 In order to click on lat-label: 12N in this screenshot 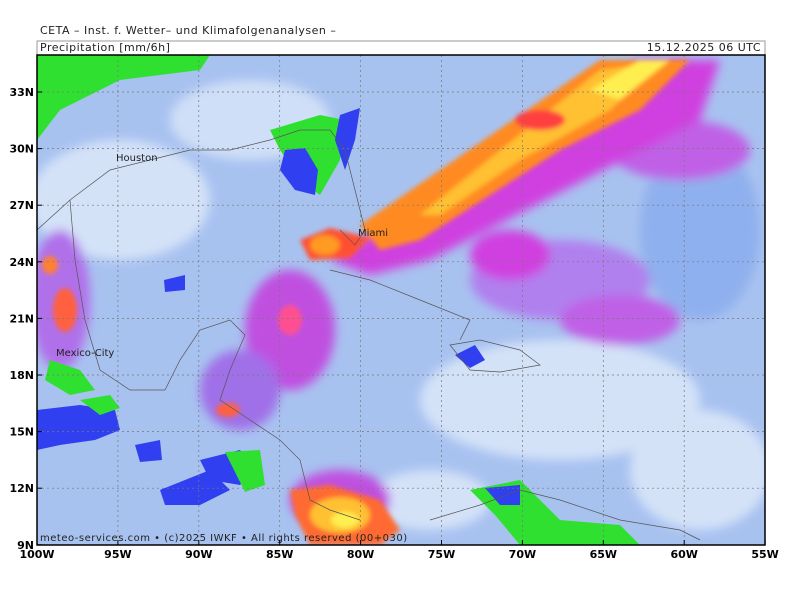, I will do `click(21, 488)`.